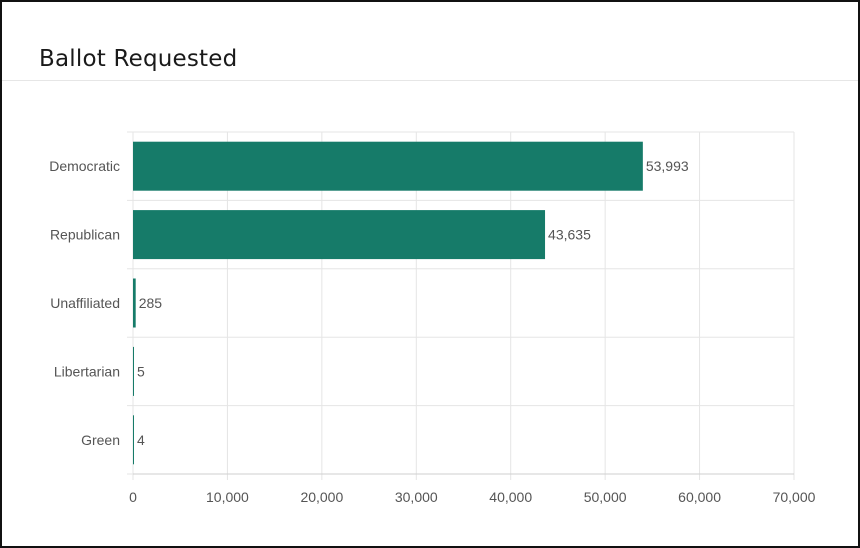 This screenshot has height=548, width=860. Describe the element at coordinates (85, 303) in the screenshot. I see `category-label: Unaffiliated` at that location.